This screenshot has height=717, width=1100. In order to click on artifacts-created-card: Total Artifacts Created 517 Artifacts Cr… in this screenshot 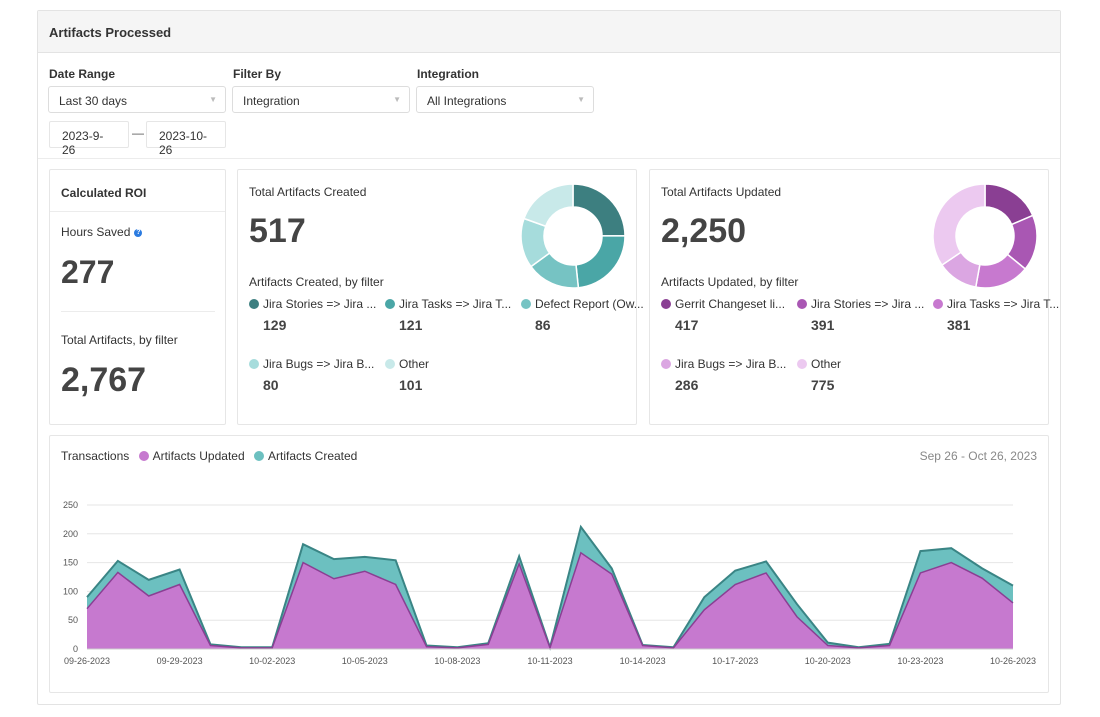, I will do `click(440, 297)`.